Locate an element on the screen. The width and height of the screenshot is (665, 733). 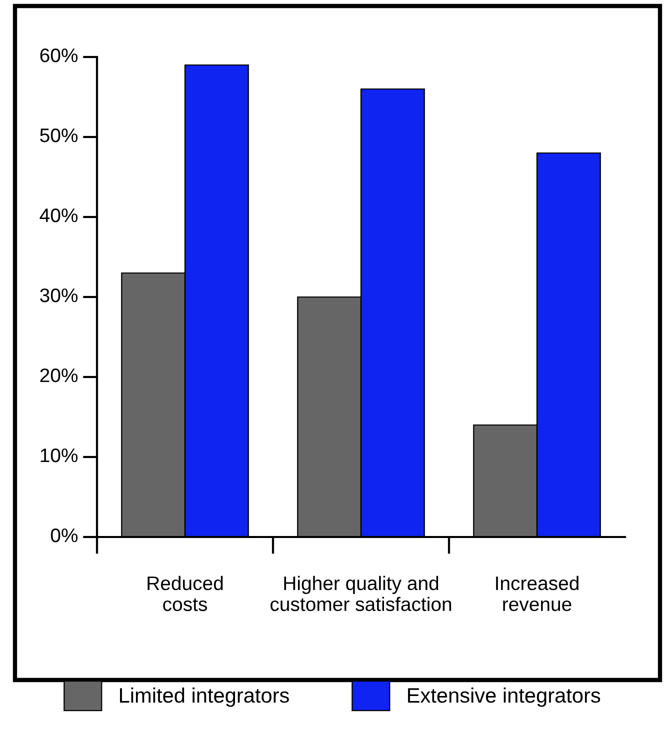
x-tick-label: Increased revenue is located at coordinates (537, 594).